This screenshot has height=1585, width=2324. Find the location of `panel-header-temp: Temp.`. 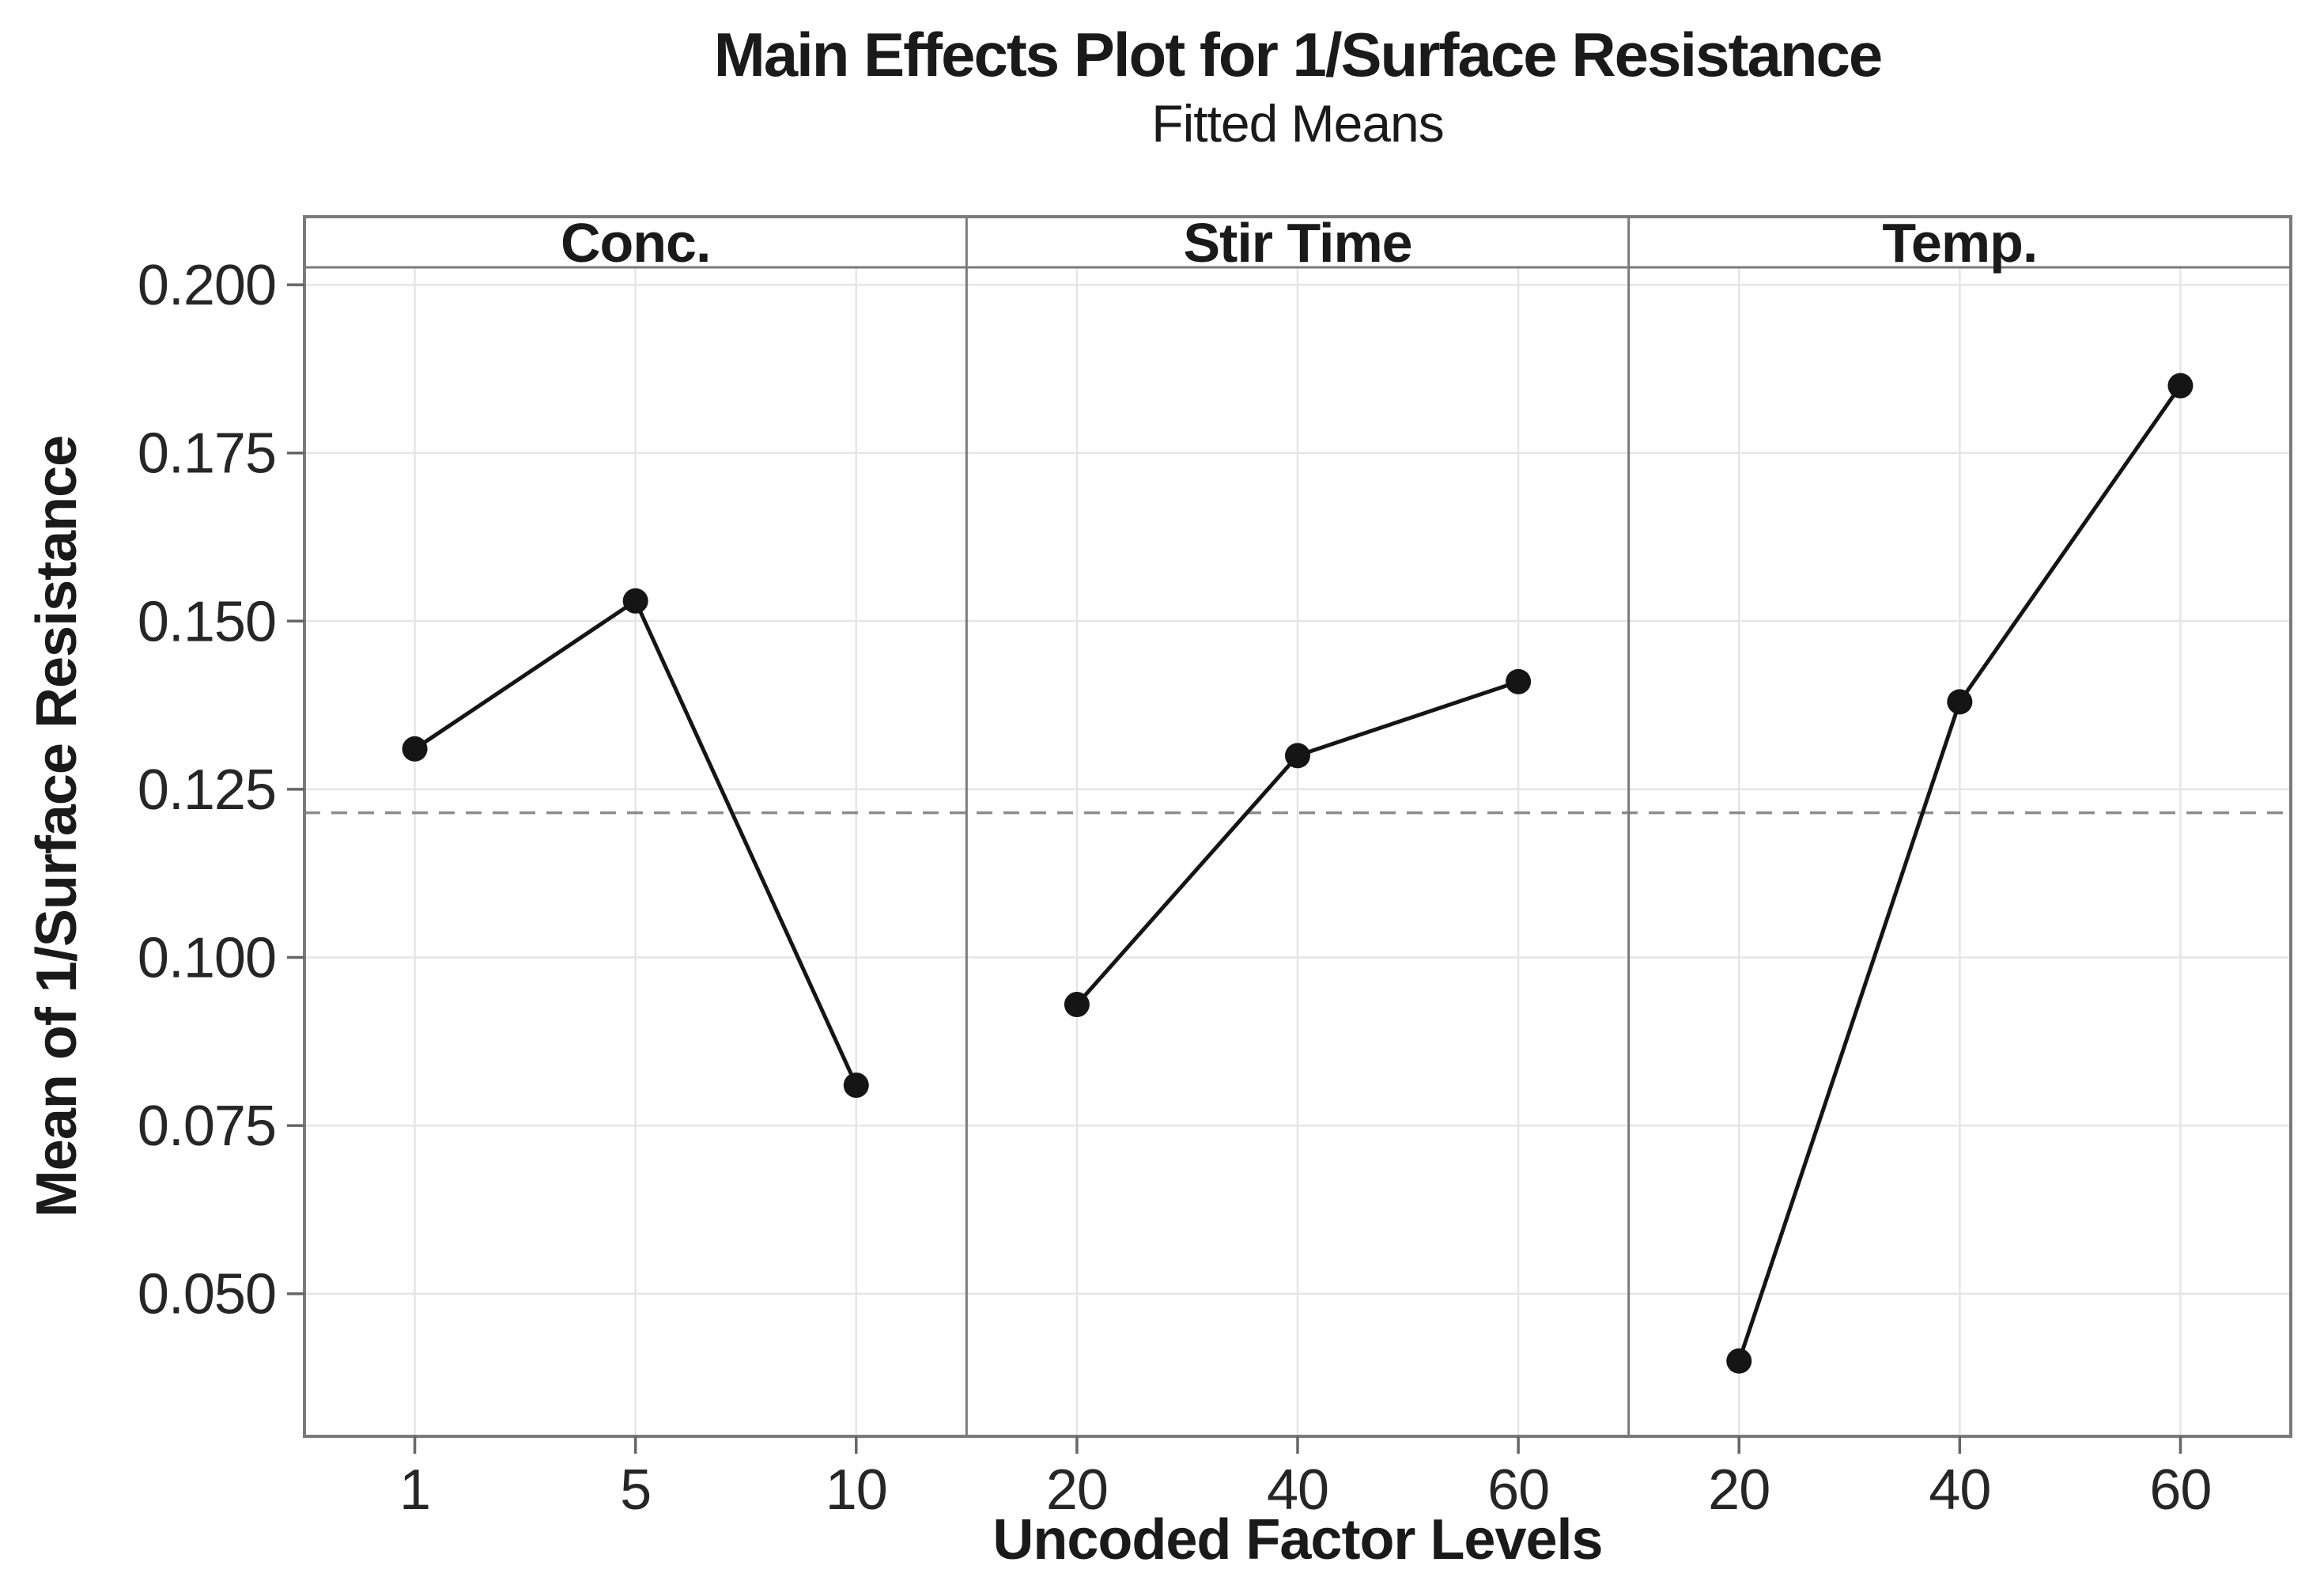

panel-header-temp: Temp. is located at coordinates (1960, 243).